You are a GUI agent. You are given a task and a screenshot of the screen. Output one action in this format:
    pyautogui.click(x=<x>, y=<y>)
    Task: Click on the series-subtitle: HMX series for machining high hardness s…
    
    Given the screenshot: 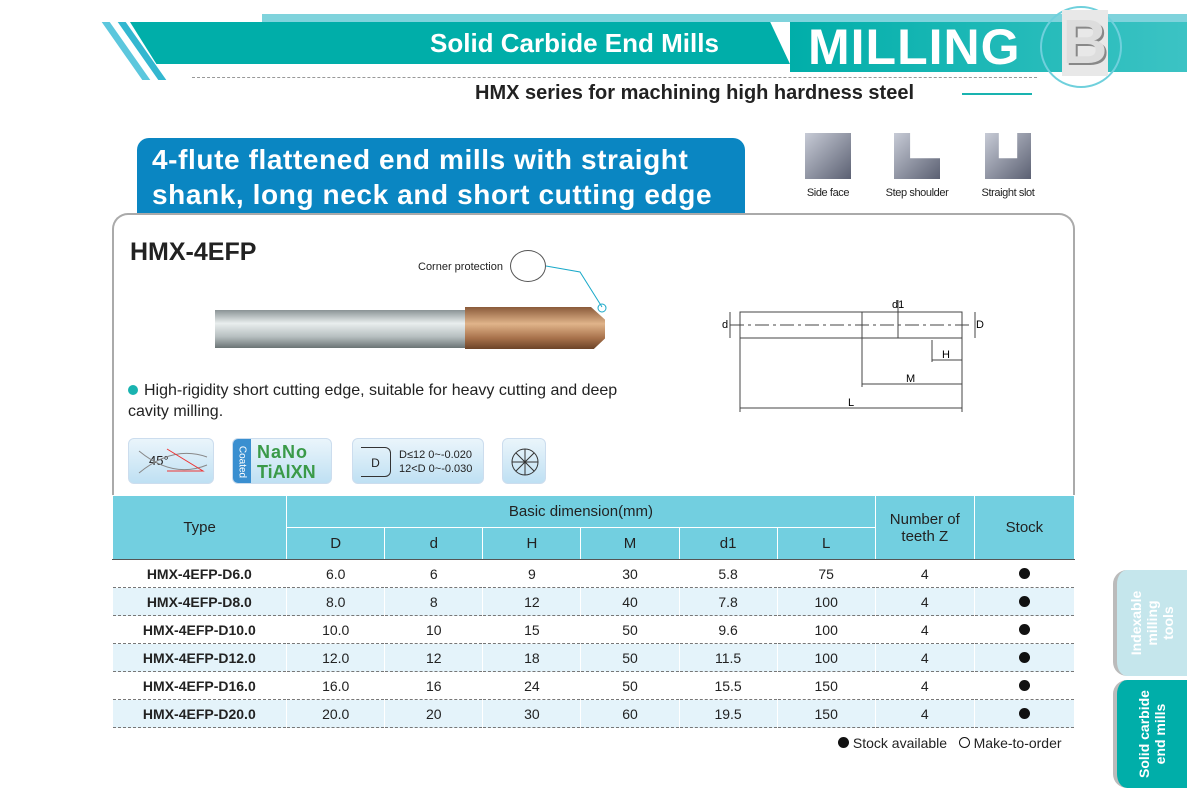 What is the action you would take?
    pyautogui.click(x=695, y=93)
    